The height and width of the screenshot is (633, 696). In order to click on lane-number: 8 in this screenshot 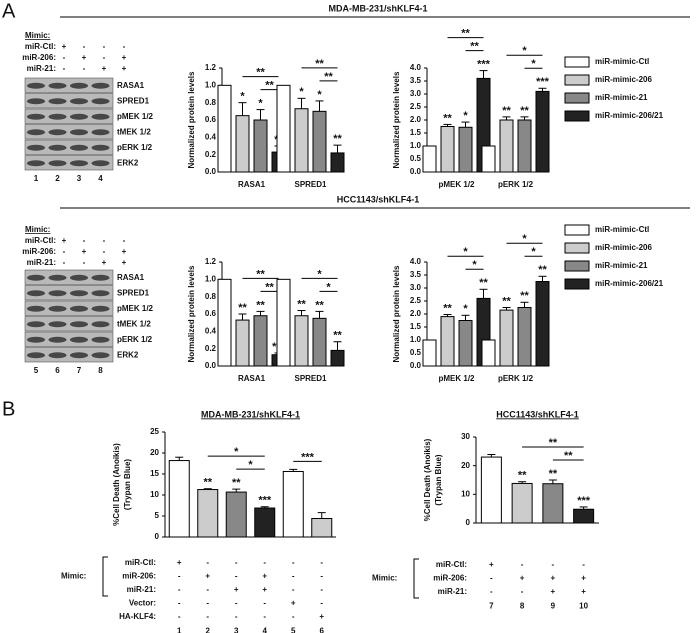, I will do `click(100, 370)`.